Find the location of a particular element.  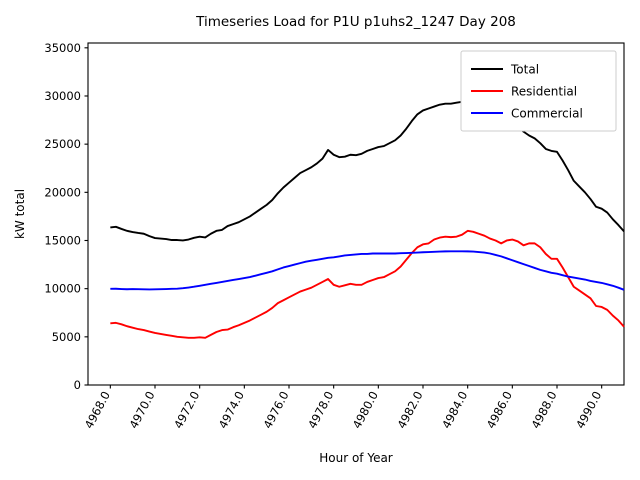

legend-box is located at coordinates (538, 91).